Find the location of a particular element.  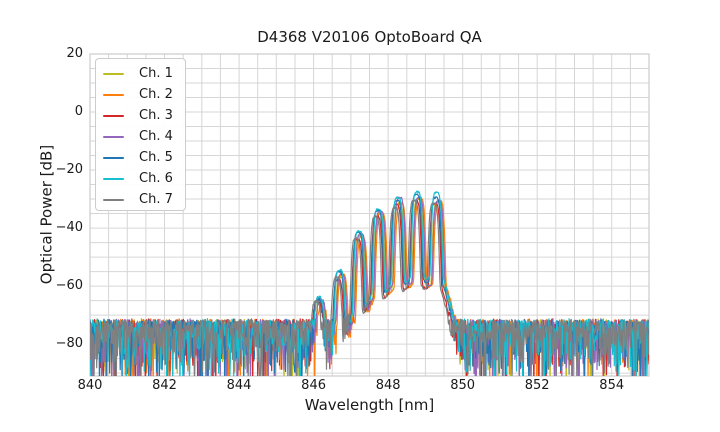

x-tick-label: 846 is located at coordinates (313, 385).